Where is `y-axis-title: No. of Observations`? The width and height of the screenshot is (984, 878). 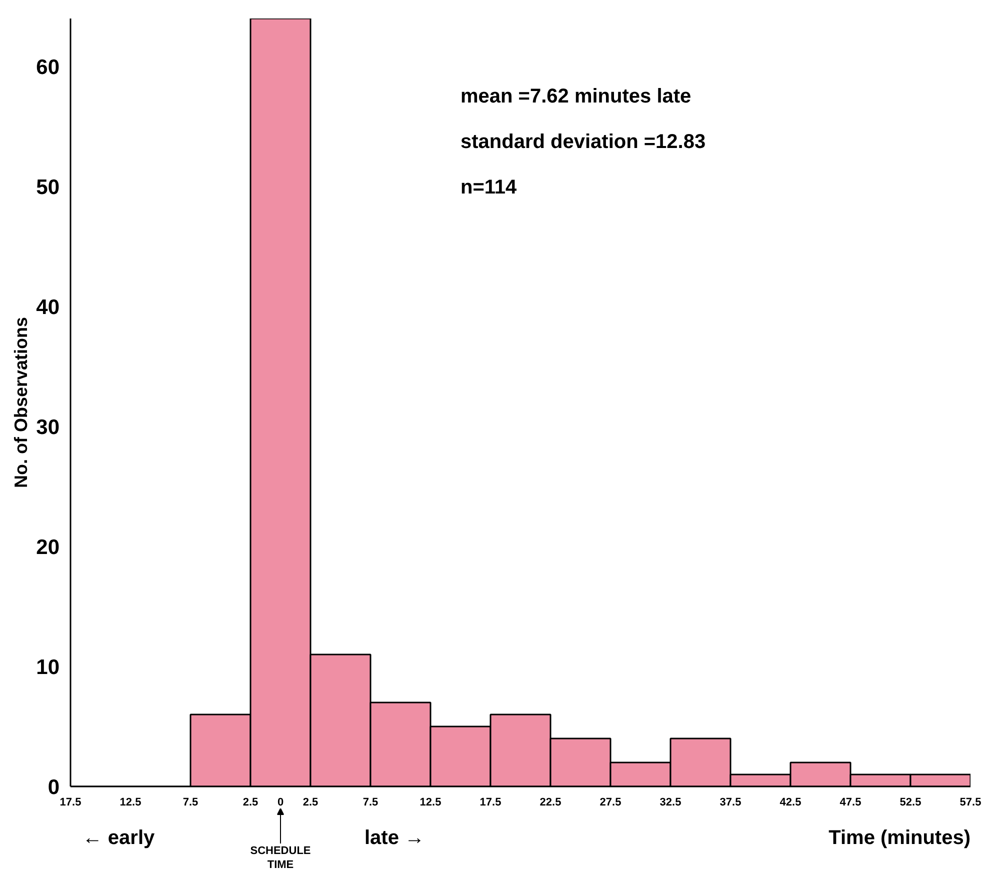
y-axis-title: No. of Observations is located at coordinates (21, 402).